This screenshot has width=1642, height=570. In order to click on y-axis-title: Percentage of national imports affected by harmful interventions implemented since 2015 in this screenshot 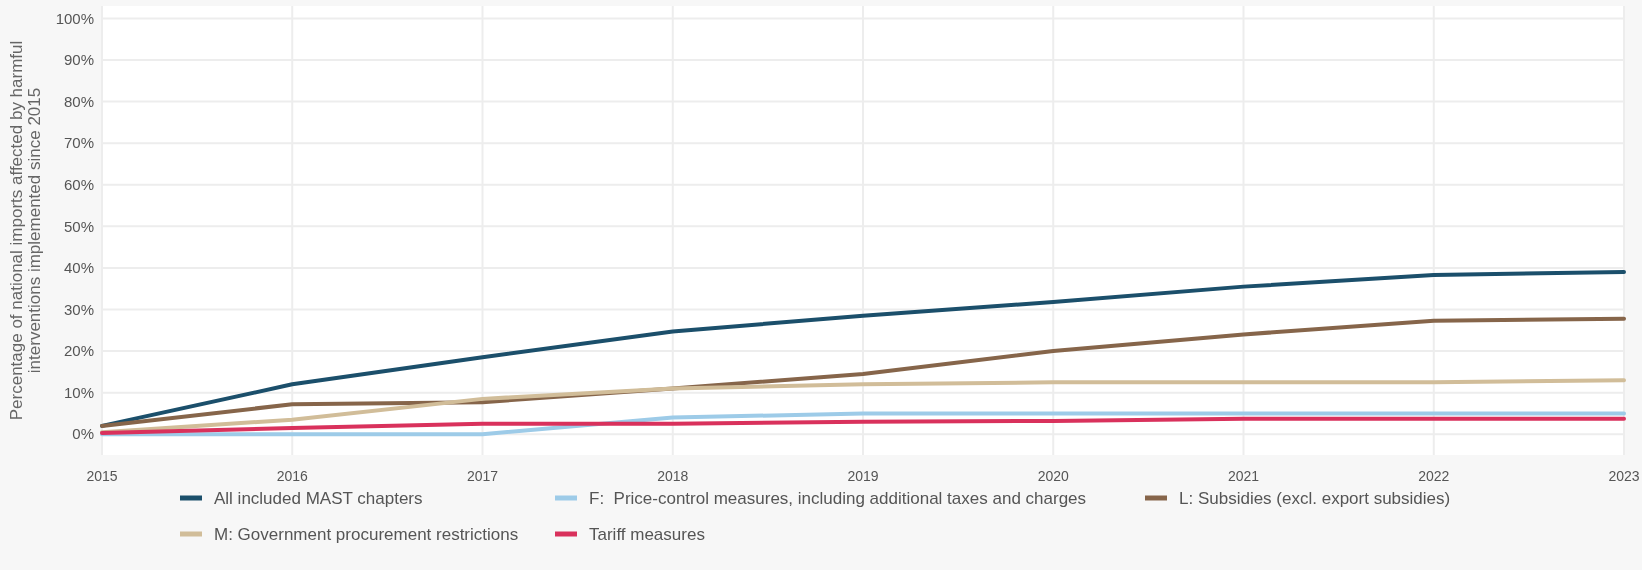, I will do `click(25, 230)`.